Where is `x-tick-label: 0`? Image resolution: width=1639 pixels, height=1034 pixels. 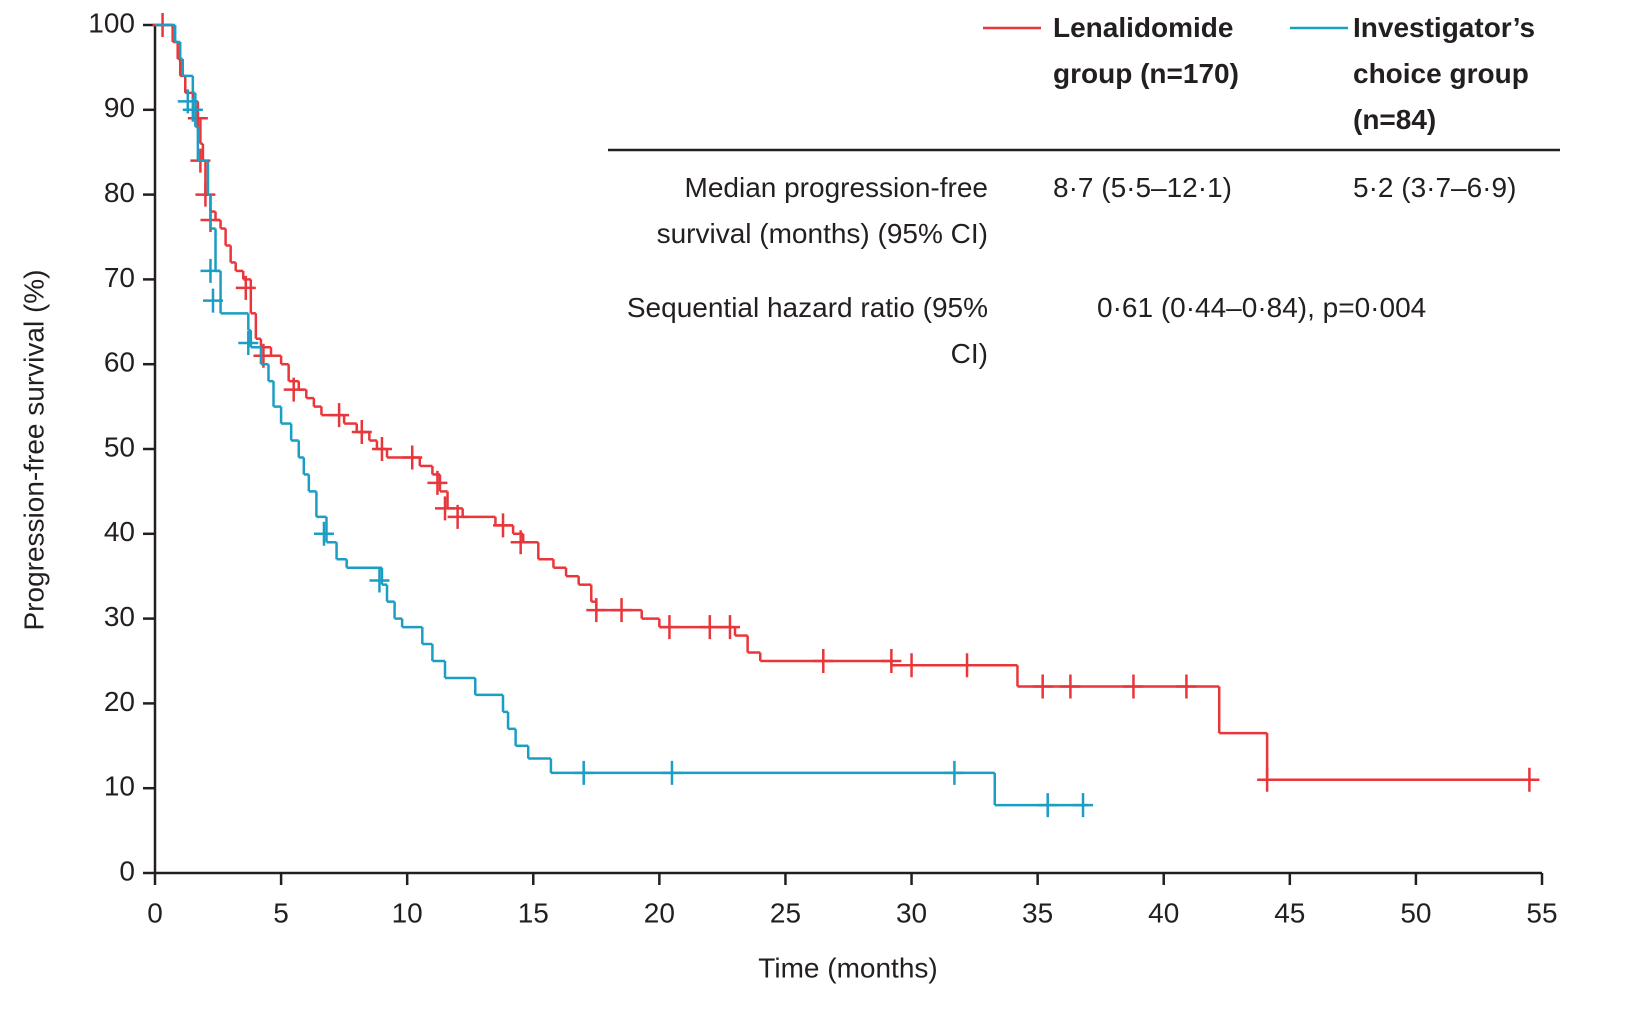
x-tick-label: 0 is located at coordinates (155, 912).